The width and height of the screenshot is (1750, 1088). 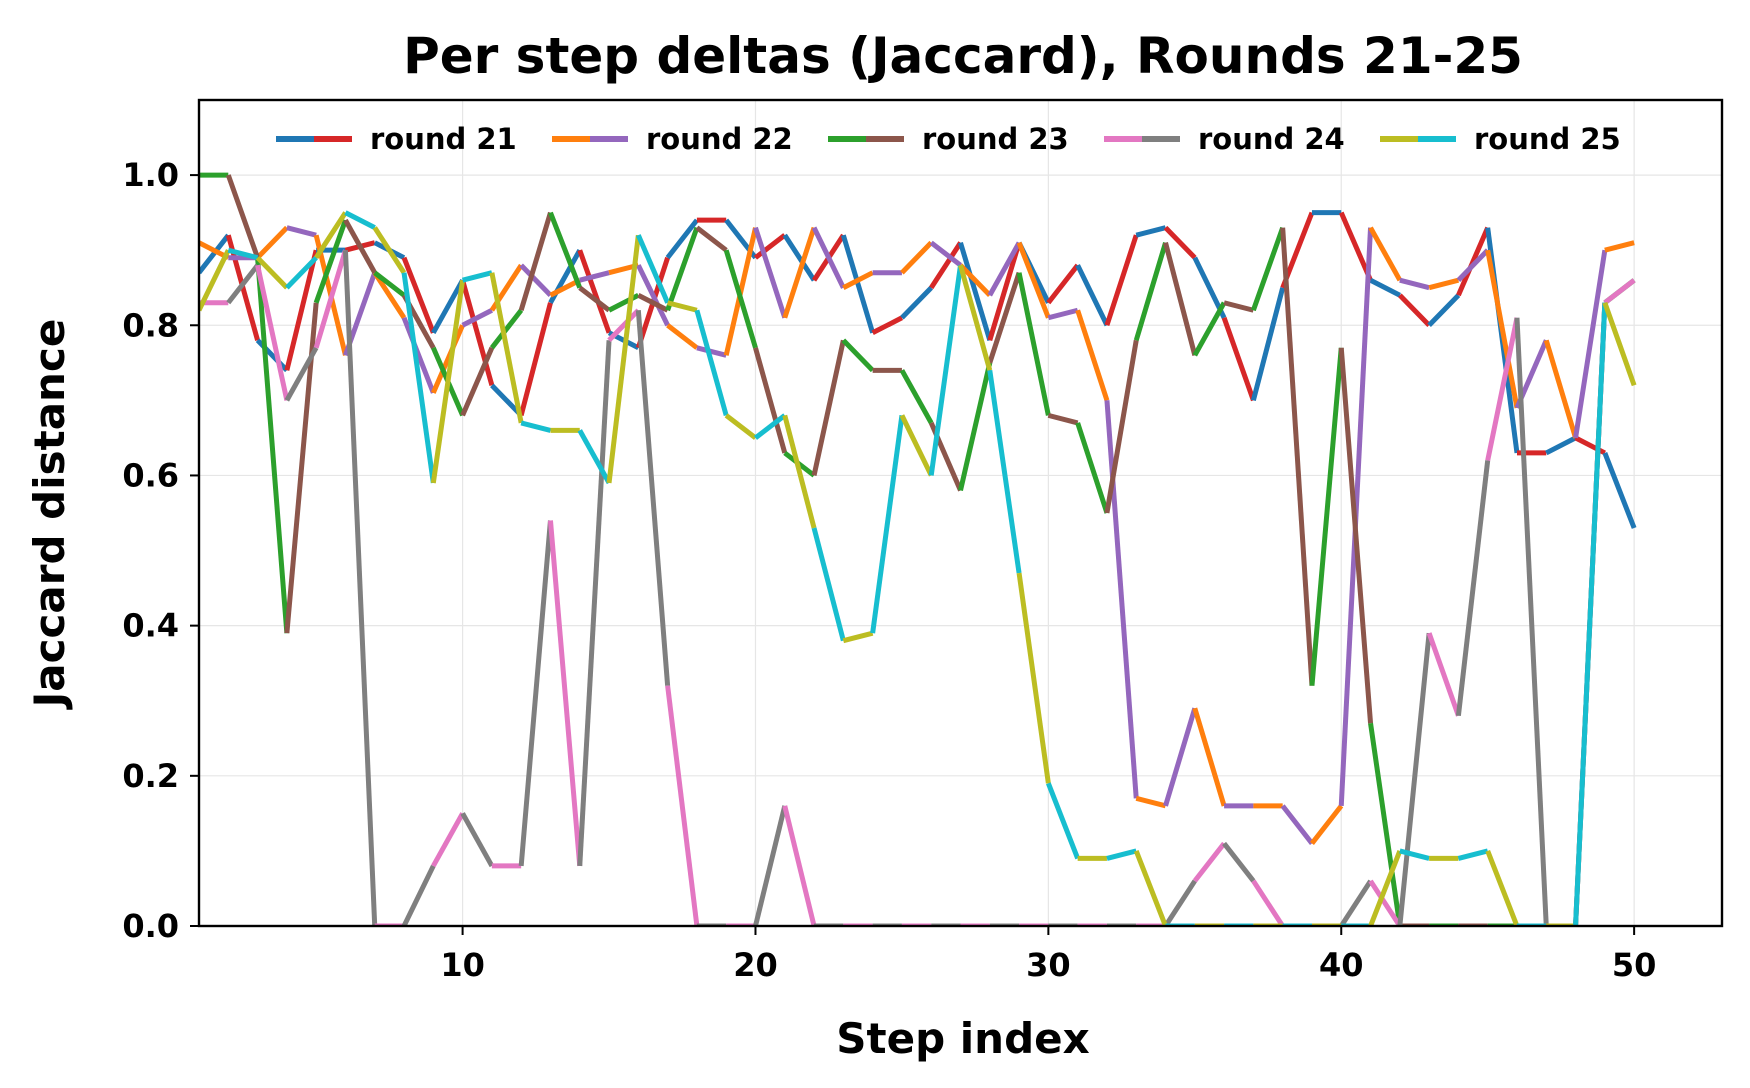 I want to click on x-tick-label: 50, so click(x=1634, y=965).